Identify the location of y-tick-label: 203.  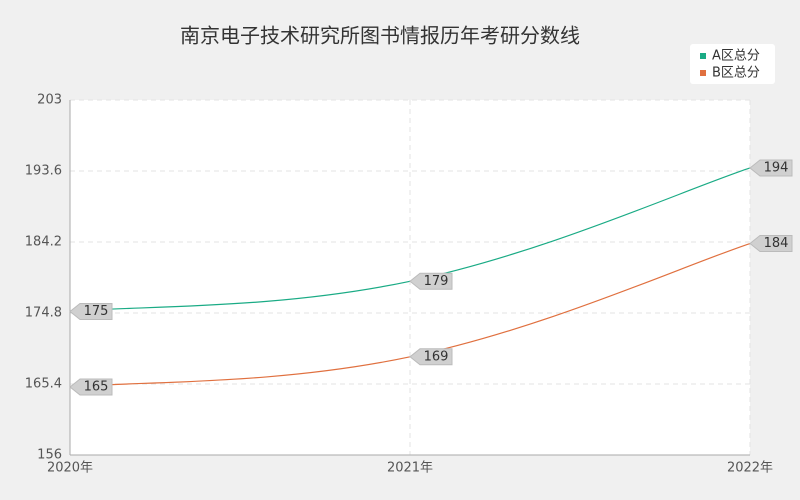
(49, 100).